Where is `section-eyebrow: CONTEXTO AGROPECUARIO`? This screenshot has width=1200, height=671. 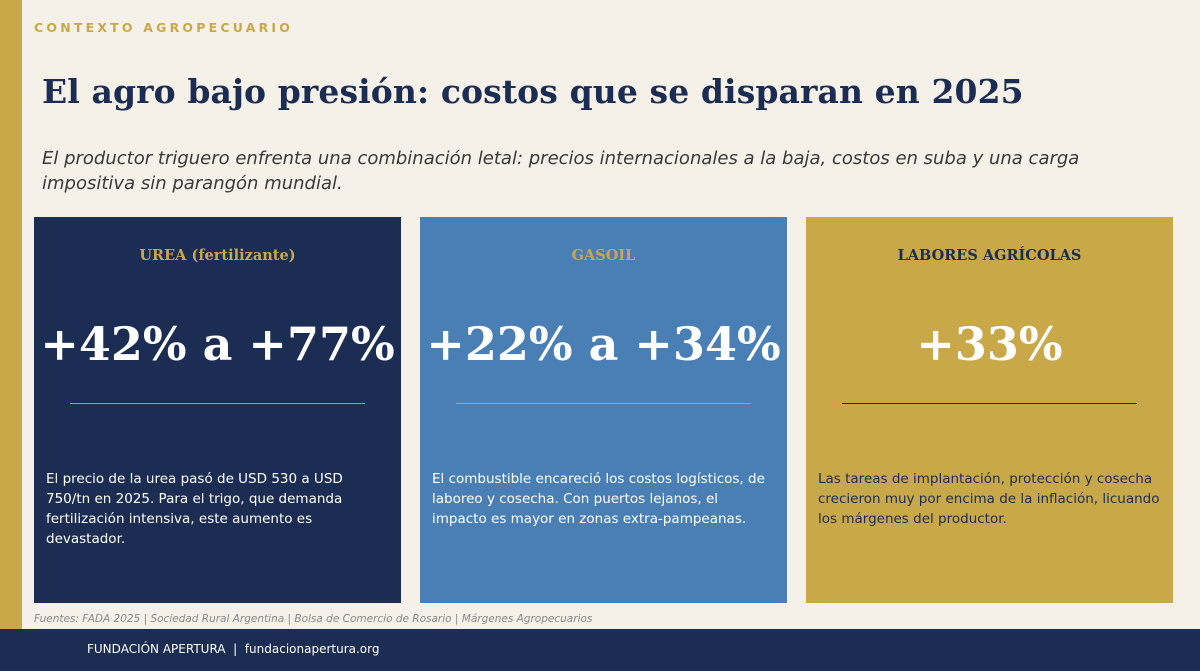
section-eyebrow: CONTEXTO AGROPECUARIO is located at coordinates (164, 27).